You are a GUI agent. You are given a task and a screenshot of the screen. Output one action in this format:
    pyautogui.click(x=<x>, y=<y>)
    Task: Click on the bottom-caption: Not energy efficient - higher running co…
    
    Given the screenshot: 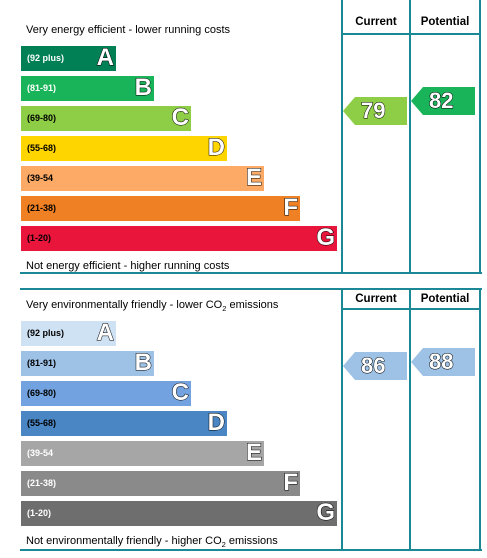 What is the action you would take?
    pyautogui.click(x=128, y=266)
    